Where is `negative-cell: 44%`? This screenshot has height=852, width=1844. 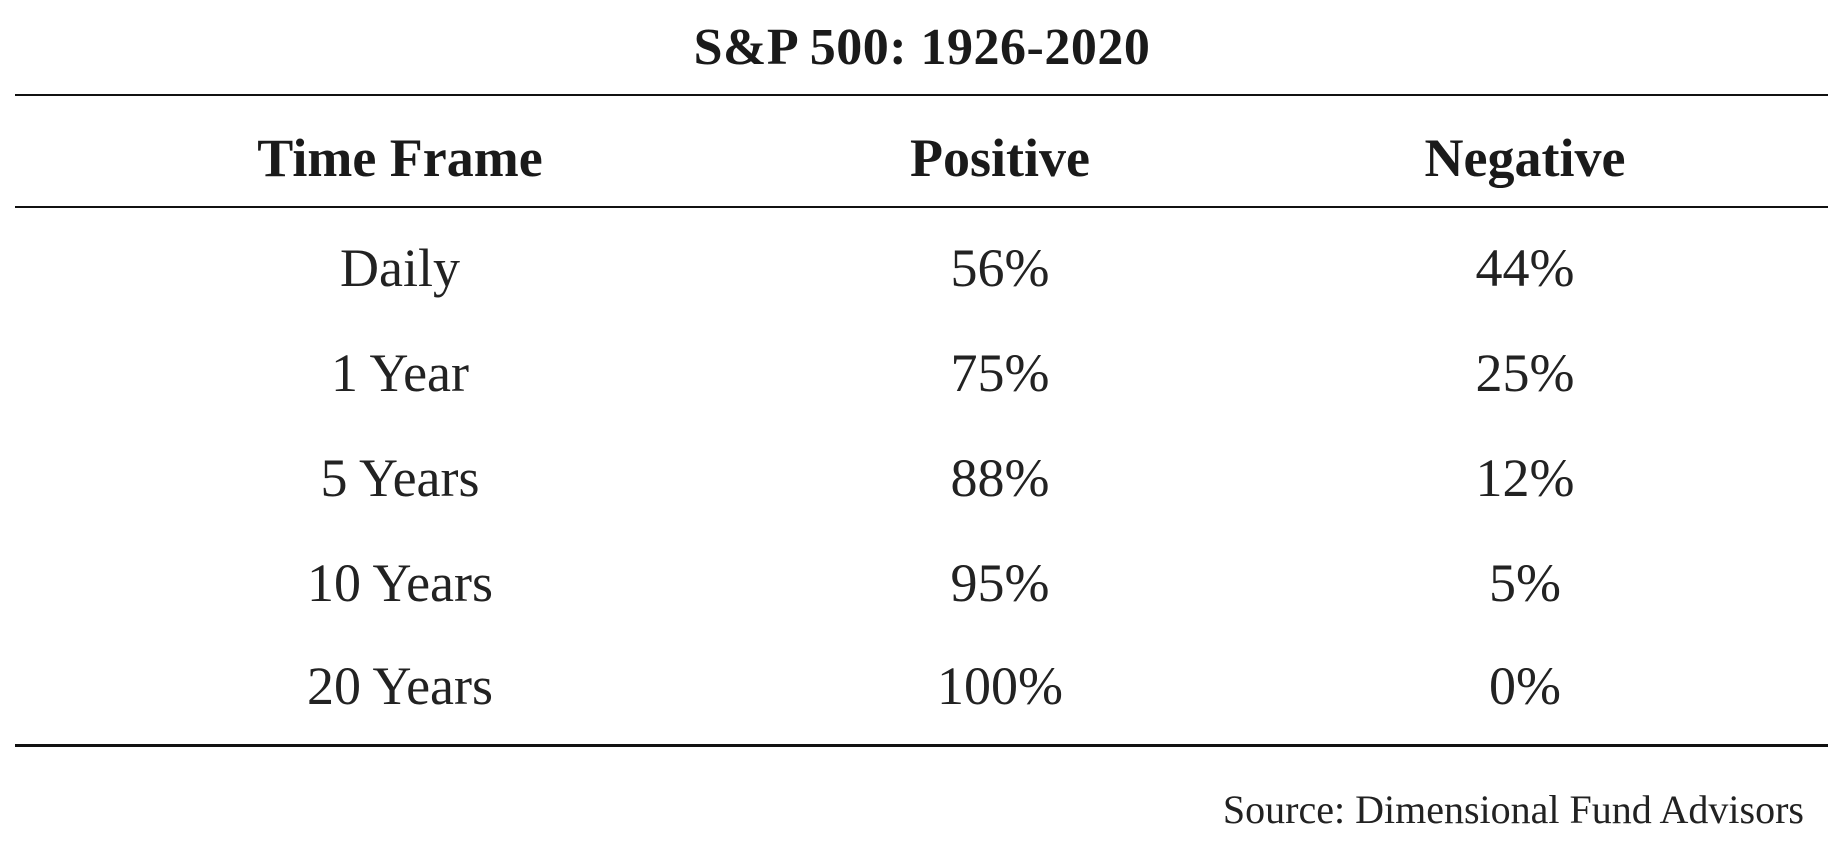
negative-cell: 44% is located at coordinates (1525, 268).